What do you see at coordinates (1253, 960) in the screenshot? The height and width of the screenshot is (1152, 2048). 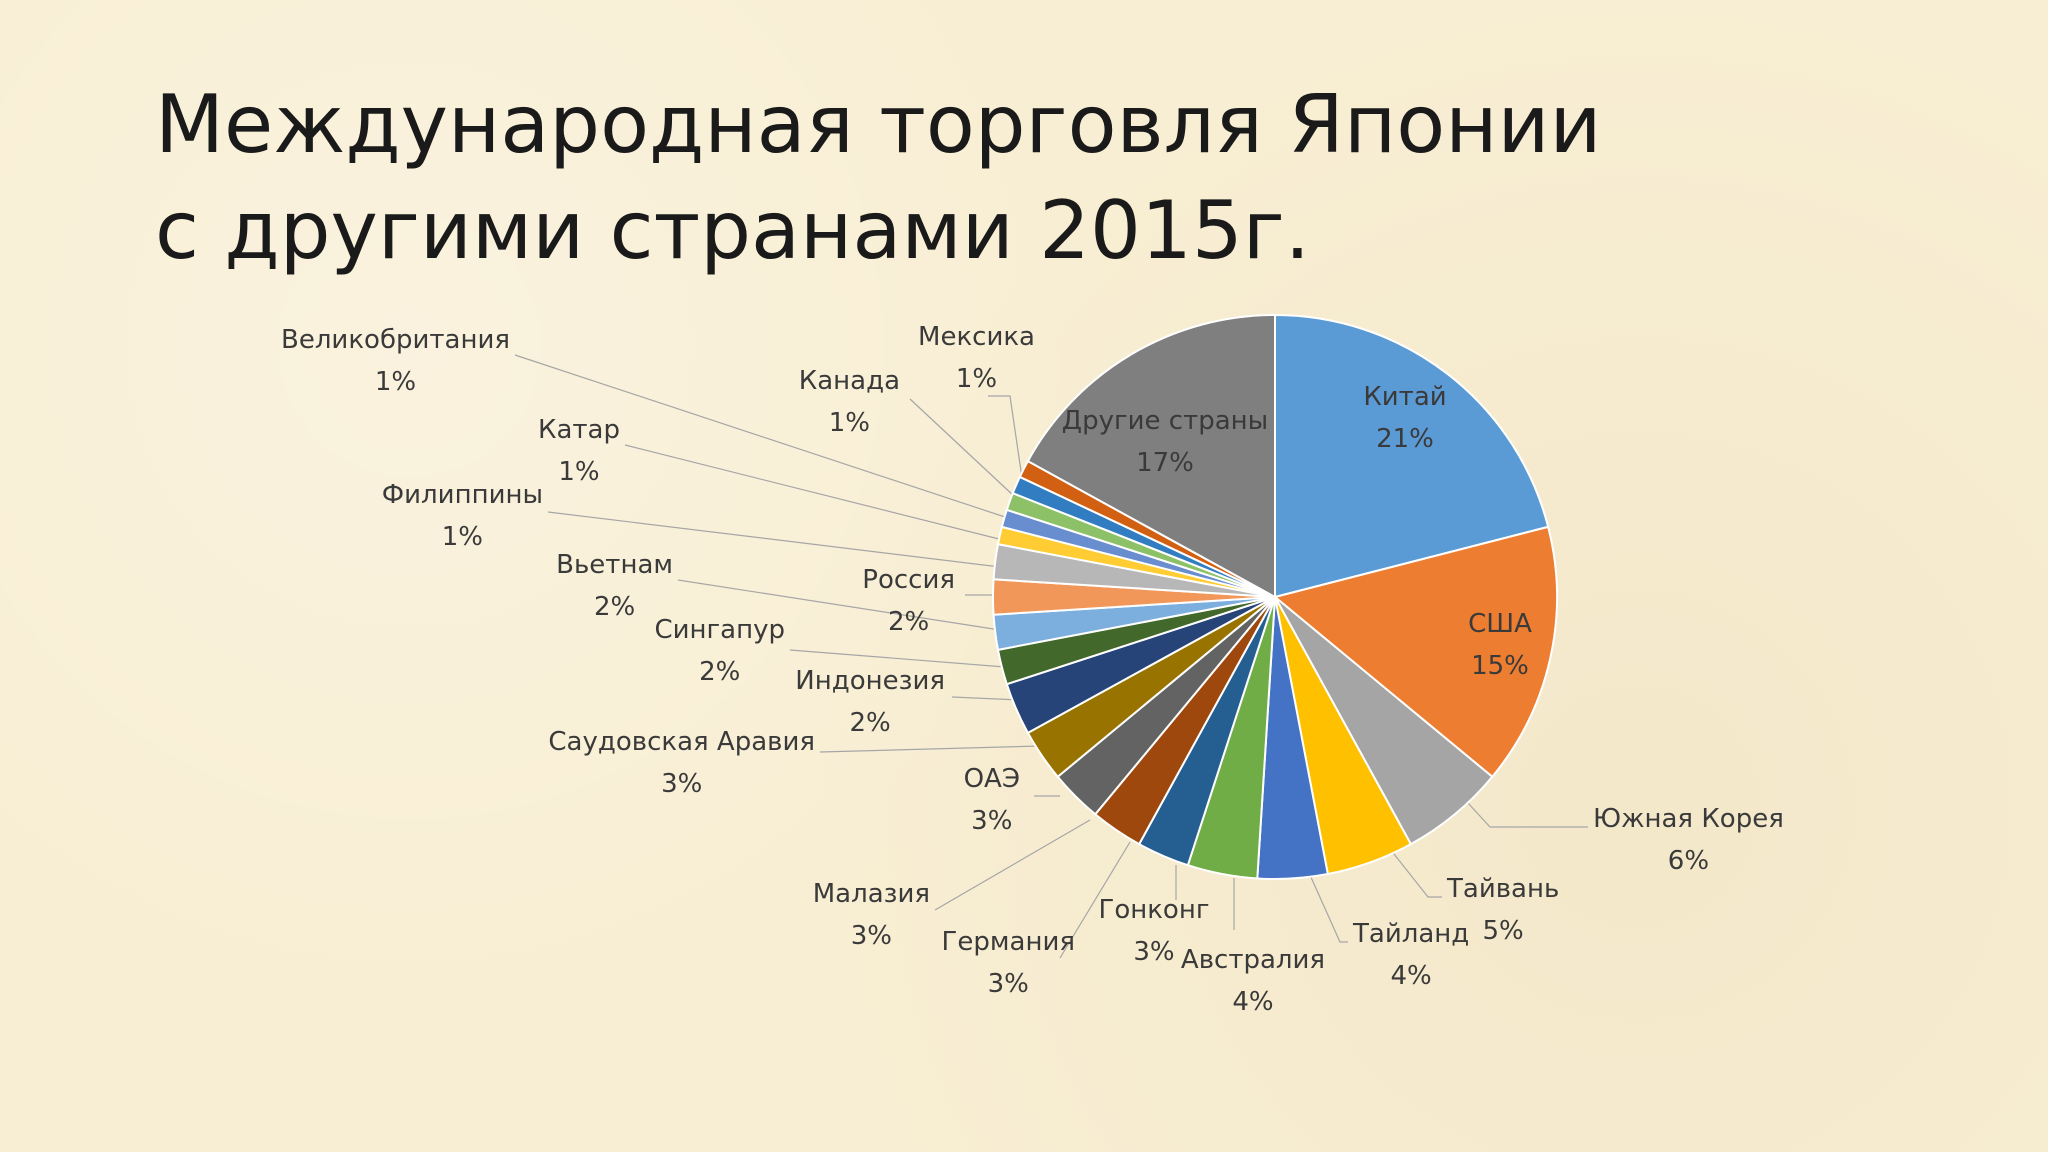 I see `data-label-category: Австралия` at bounding box center [1253, 960].